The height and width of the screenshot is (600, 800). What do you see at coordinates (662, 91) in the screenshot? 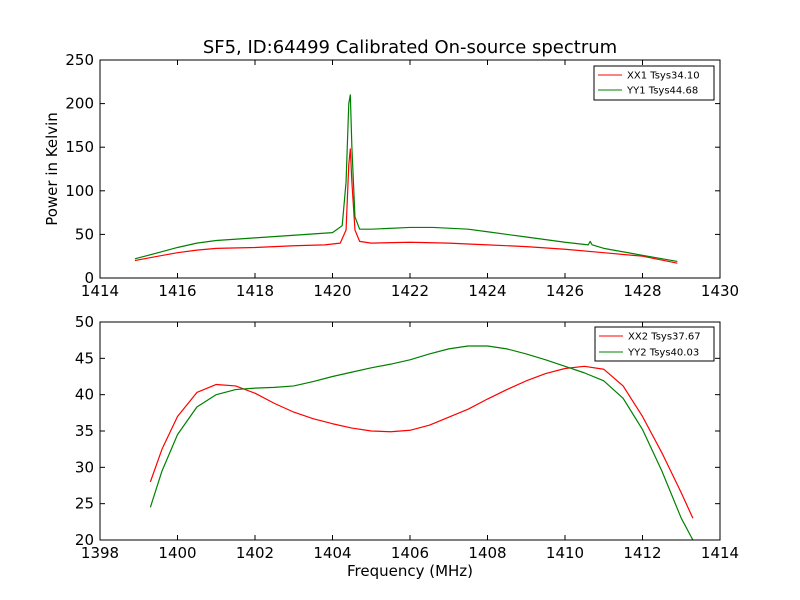
I see `legend-label-yy1: YY1 Tsys44.68` at bounding box center [662, 91].